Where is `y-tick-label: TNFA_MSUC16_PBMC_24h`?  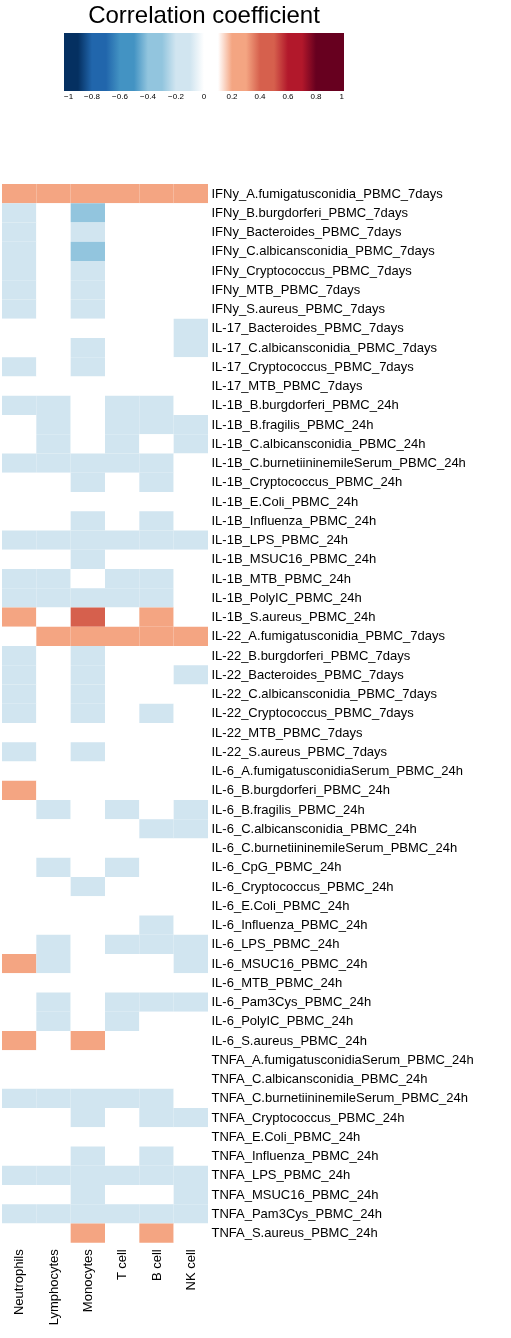
y-tick-label: TNFA_MSUC16_PBMC_24h is located at coordinates (295, 1194).